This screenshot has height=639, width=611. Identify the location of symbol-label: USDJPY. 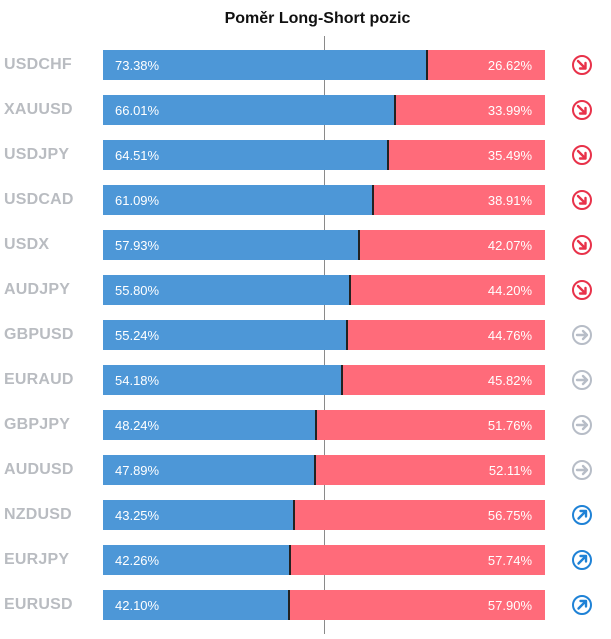
(37, 154).